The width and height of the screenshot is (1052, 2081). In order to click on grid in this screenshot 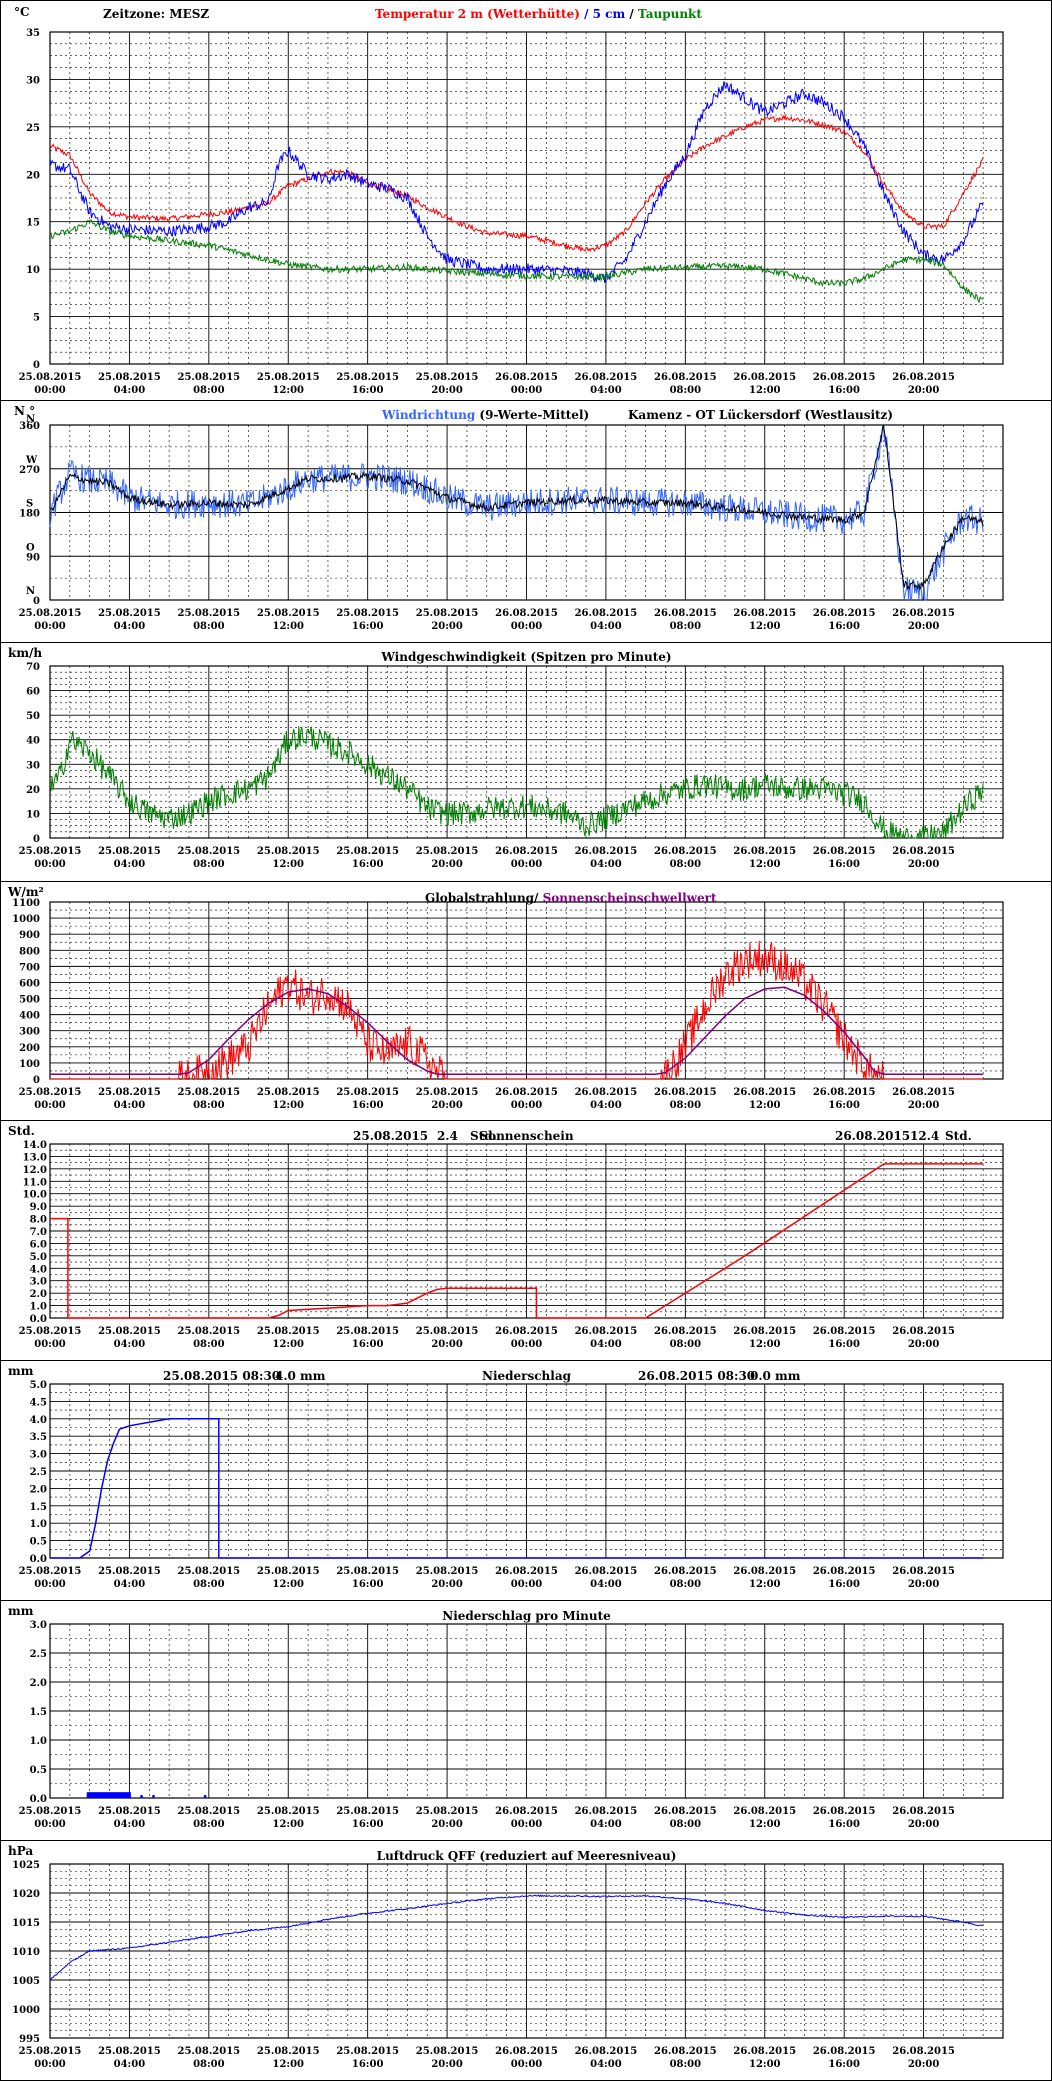, I will do `click(526, 1951)`.